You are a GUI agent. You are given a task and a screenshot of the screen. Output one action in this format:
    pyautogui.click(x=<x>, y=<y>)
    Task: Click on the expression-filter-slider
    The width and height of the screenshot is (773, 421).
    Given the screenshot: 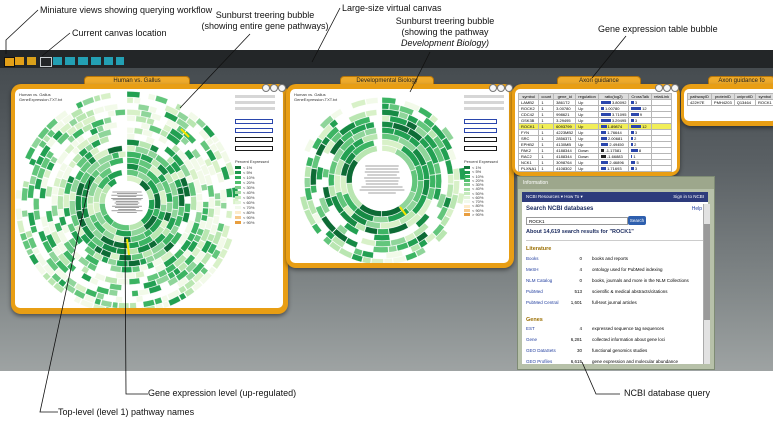 What is the action you would take?
    pyautogui.click(x=254, y=121)
    